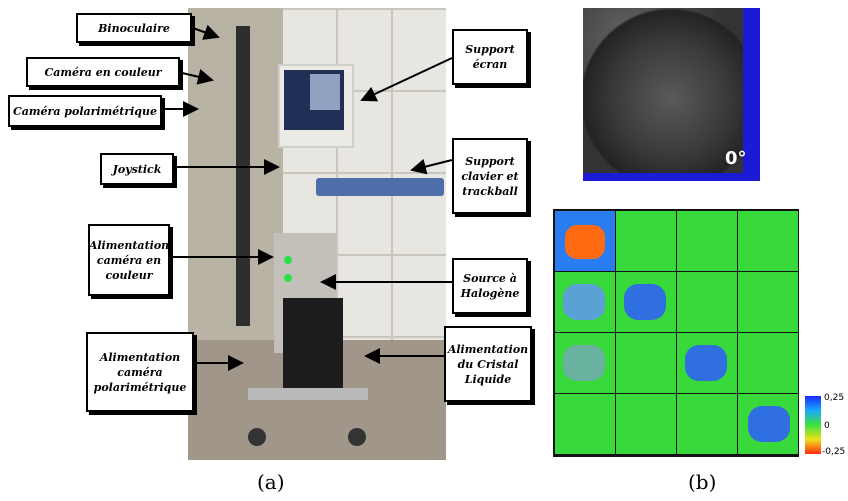 The image size is (848, 501). Describe the element at coordinates (140, 372) in the screenshot. I see `label-alimentation-camera-polarimetrique: Alimentation caméra polarimétrique` at that location.